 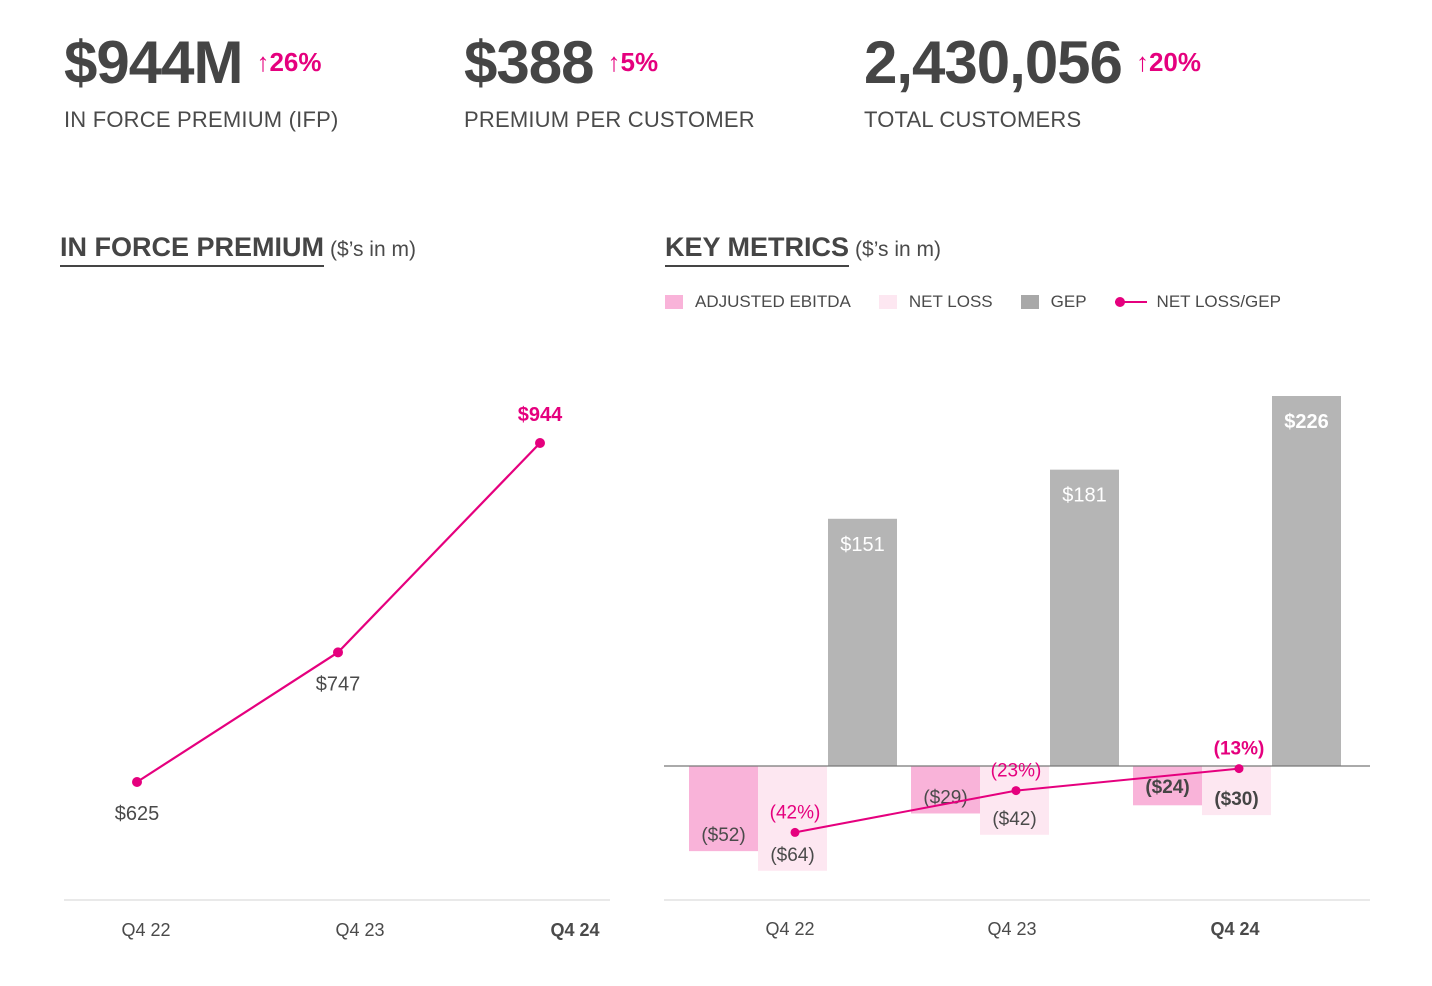 I want to click on legend-swatch-gep, so click(x=1029, y=302).